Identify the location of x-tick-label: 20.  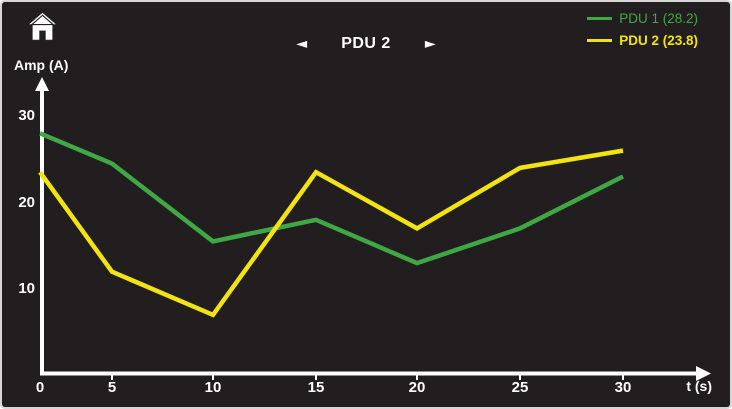
(417, 387).